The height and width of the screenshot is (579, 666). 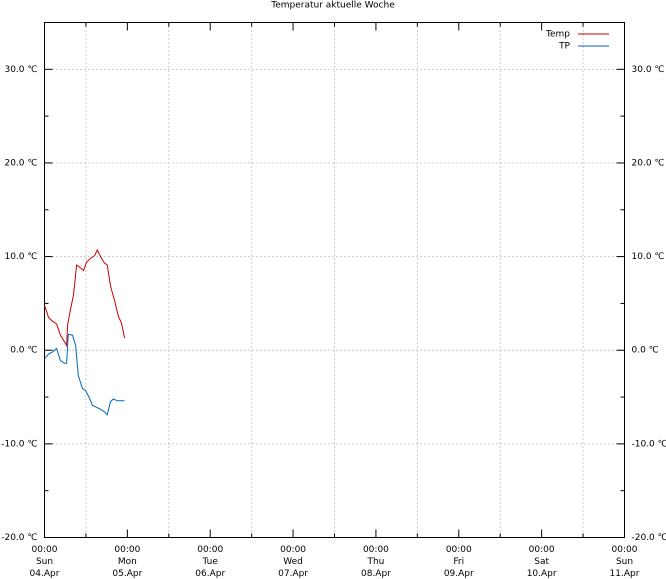 I want to click on legend-label: TP, so click(x=564, y=47).